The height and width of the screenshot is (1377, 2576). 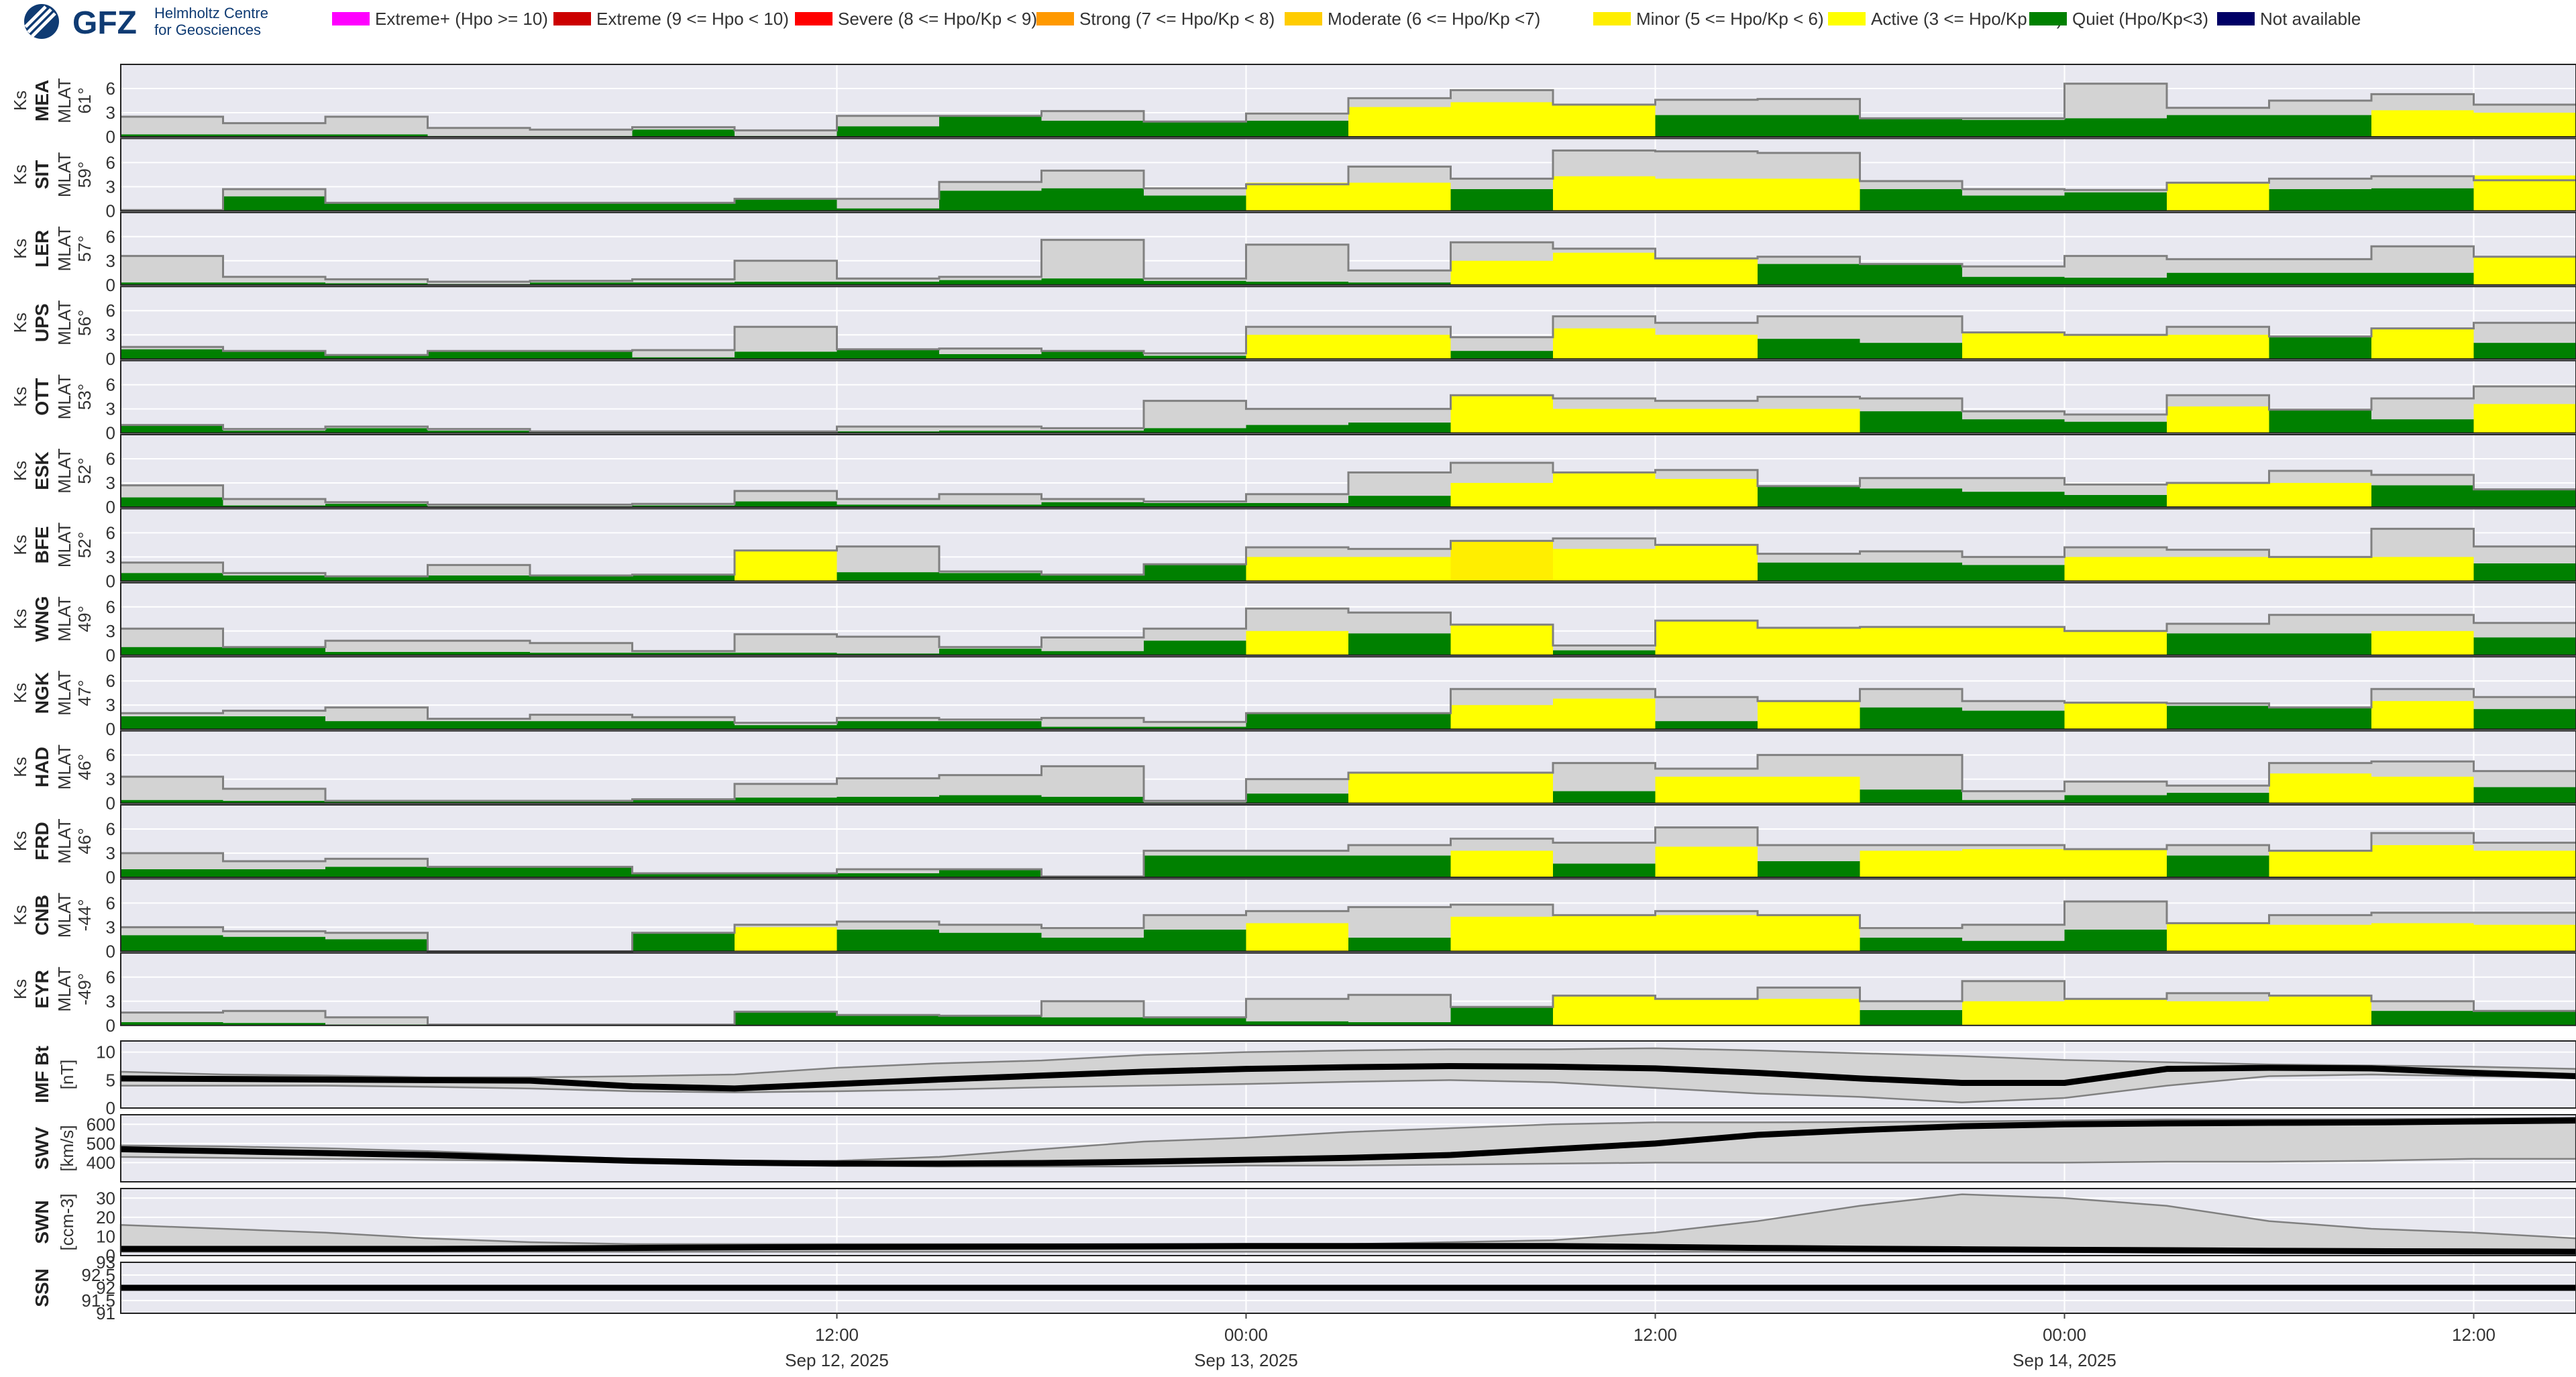 What do you see at coordinates (84, 841) in the screenshot?
I see `mlat-value: 46°` at bounding box center [84, 841].